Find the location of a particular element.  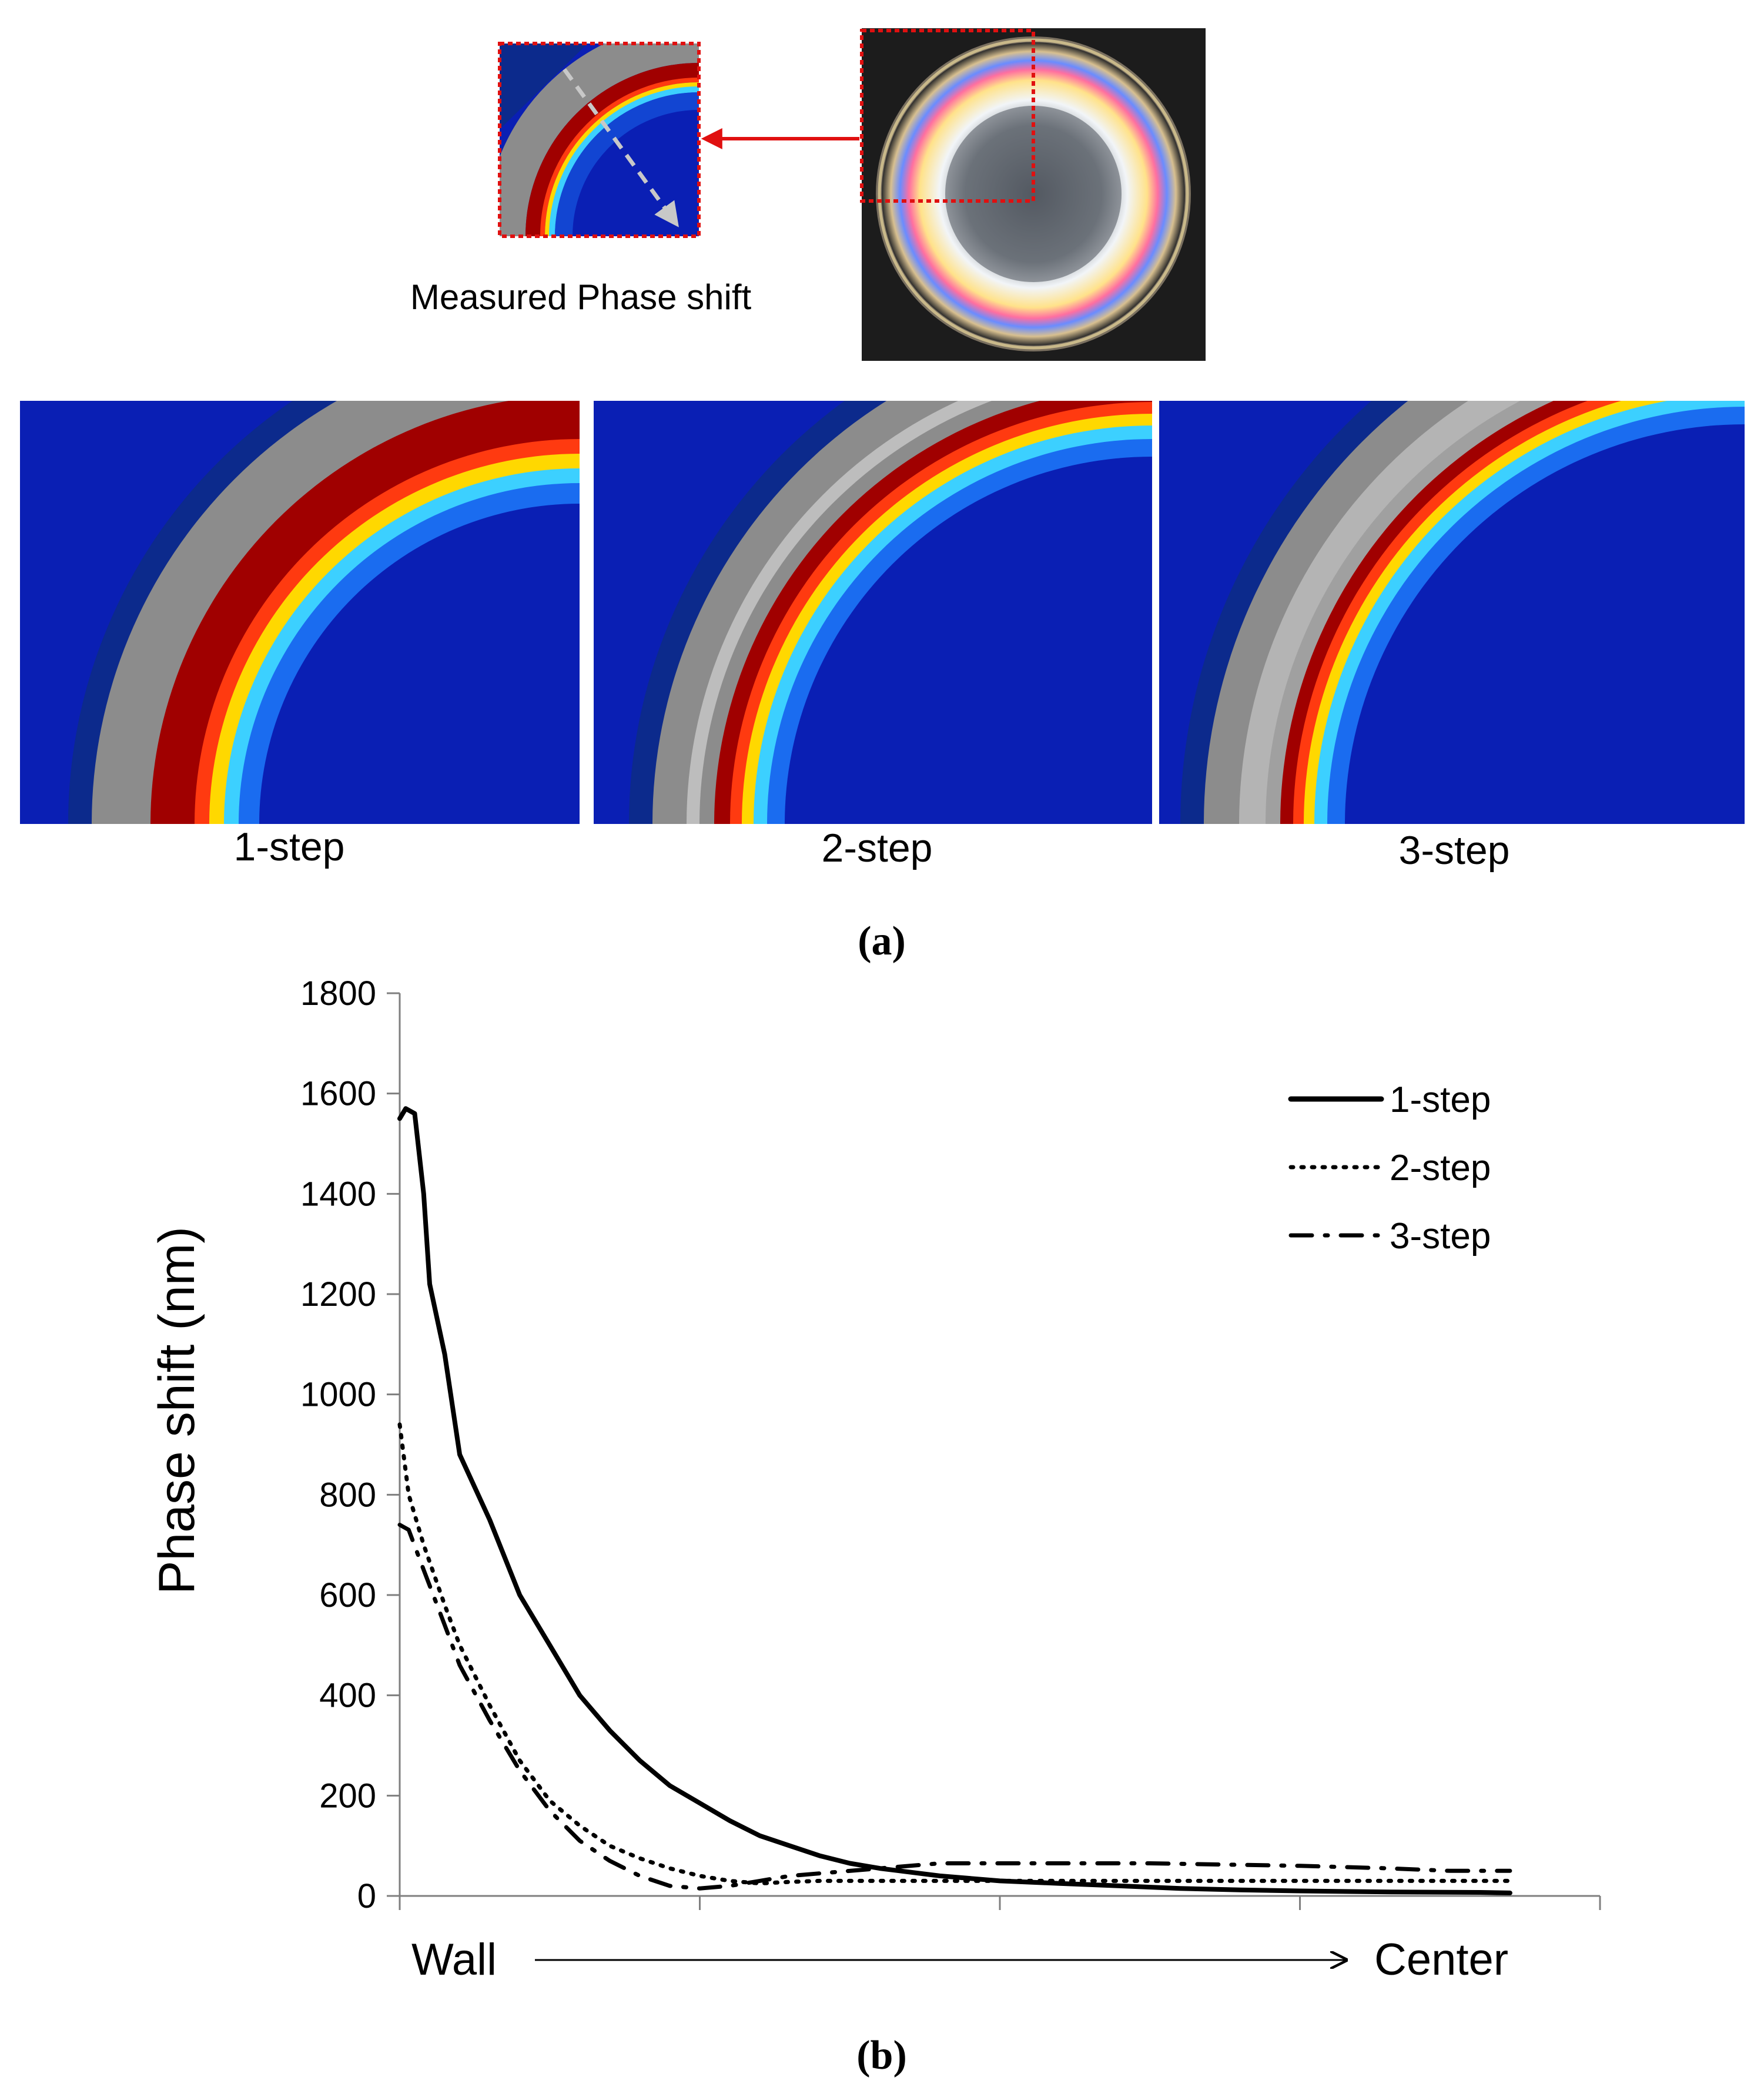

chart-legend: 1-step 2-step 3-step is located at coordinates (1389, 1168).